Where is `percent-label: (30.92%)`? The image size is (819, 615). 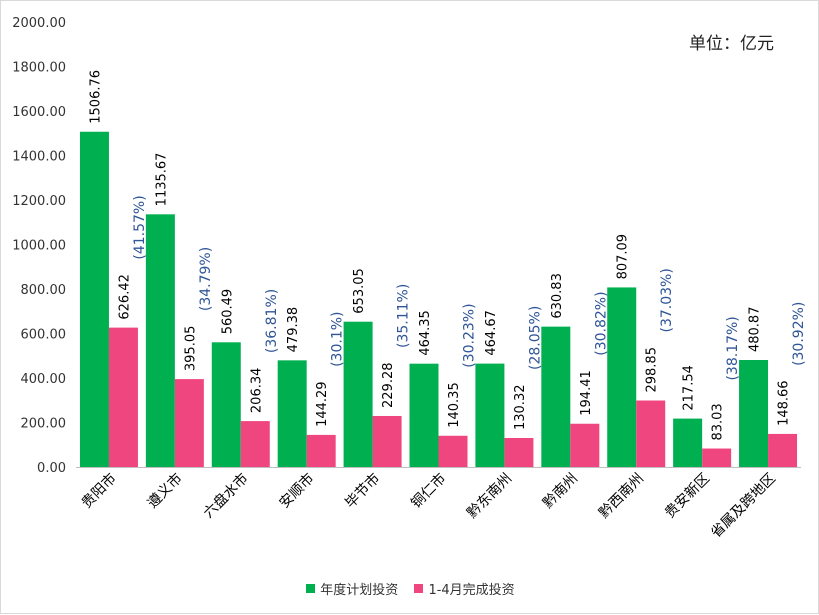 percent-label: (30.92%) is located at coordinates (799, 334).